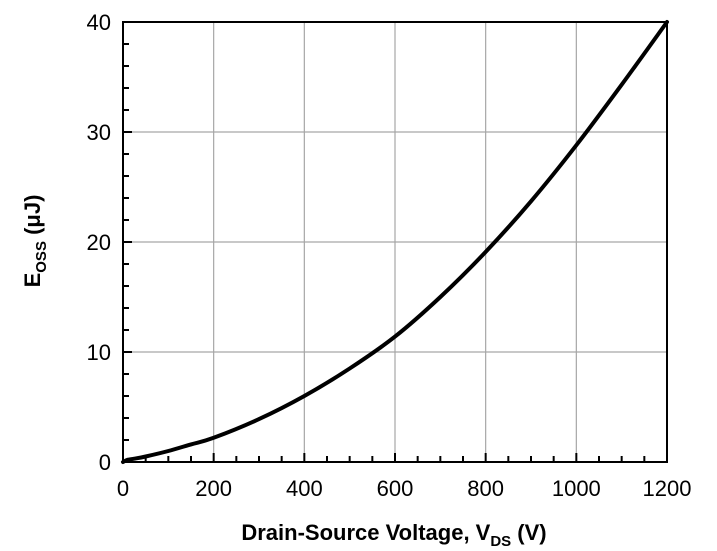  What do you see at coordinates (485, 488) in the screenshot?
I see `x-tick-label: 800` at bounding box center [485, 488].